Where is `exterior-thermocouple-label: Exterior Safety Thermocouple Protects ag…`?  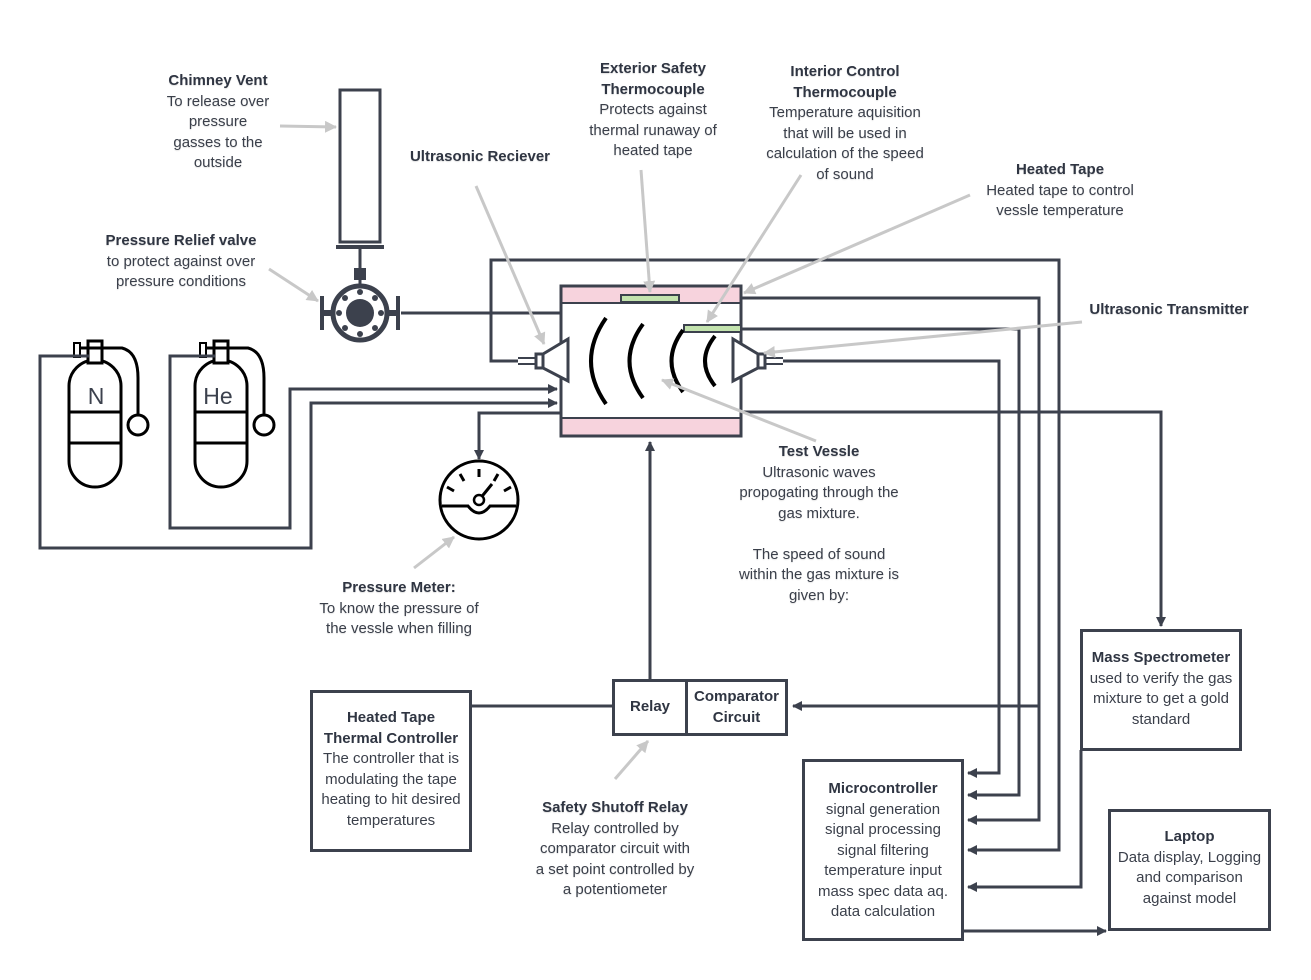 exterior-thermocouple-label: Exterior Safety Thermocouple Protects ag… is located at coordinates (653, 109).